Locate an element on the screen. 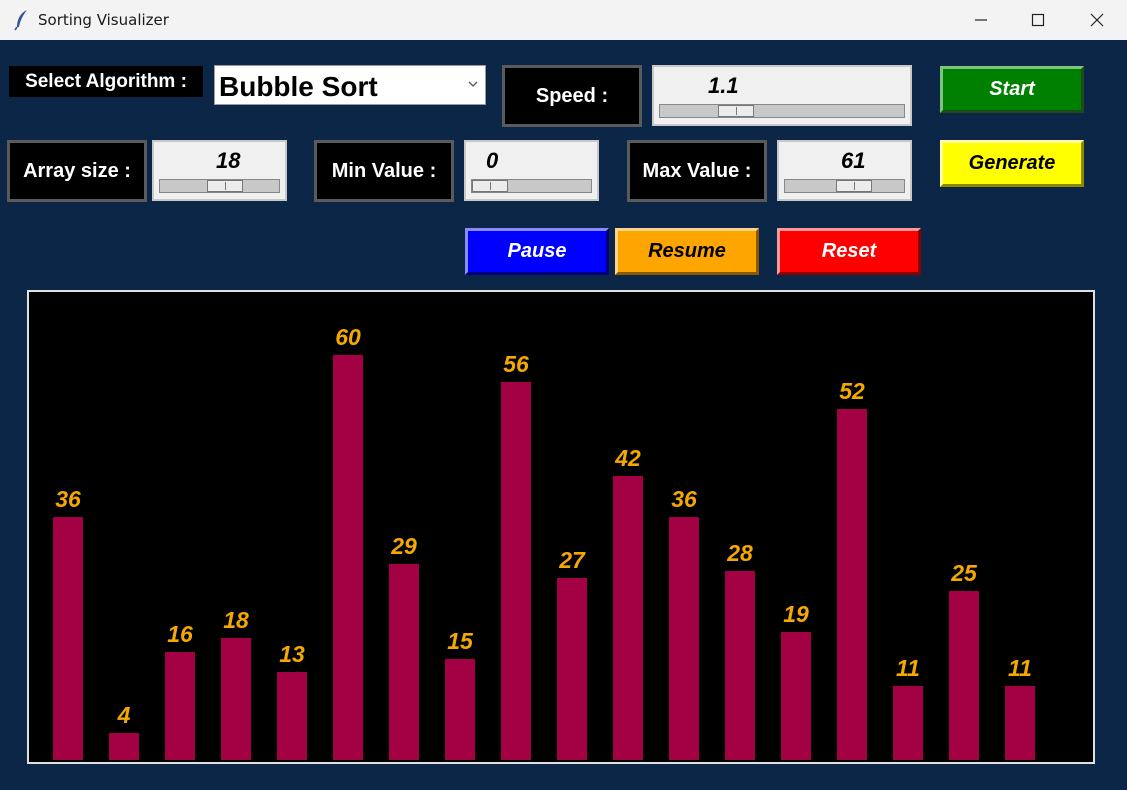 The height and width of the screenshot is (790, 1127). max-value-slider: 61 is located at coordinates (844, 170).